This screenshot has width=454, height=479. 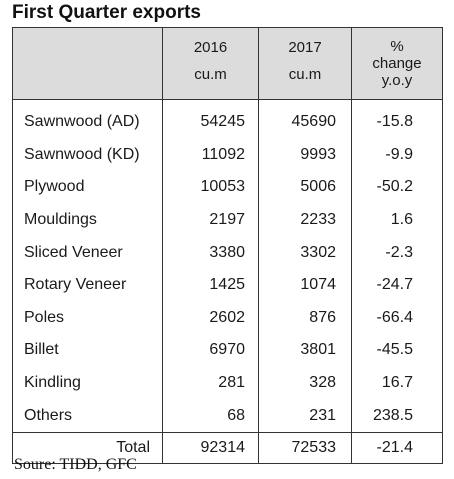 What do you see at coordinates (210, 383) in the screenshot?
I see `row-2016-value: 281` at bounding box center [210, 383].